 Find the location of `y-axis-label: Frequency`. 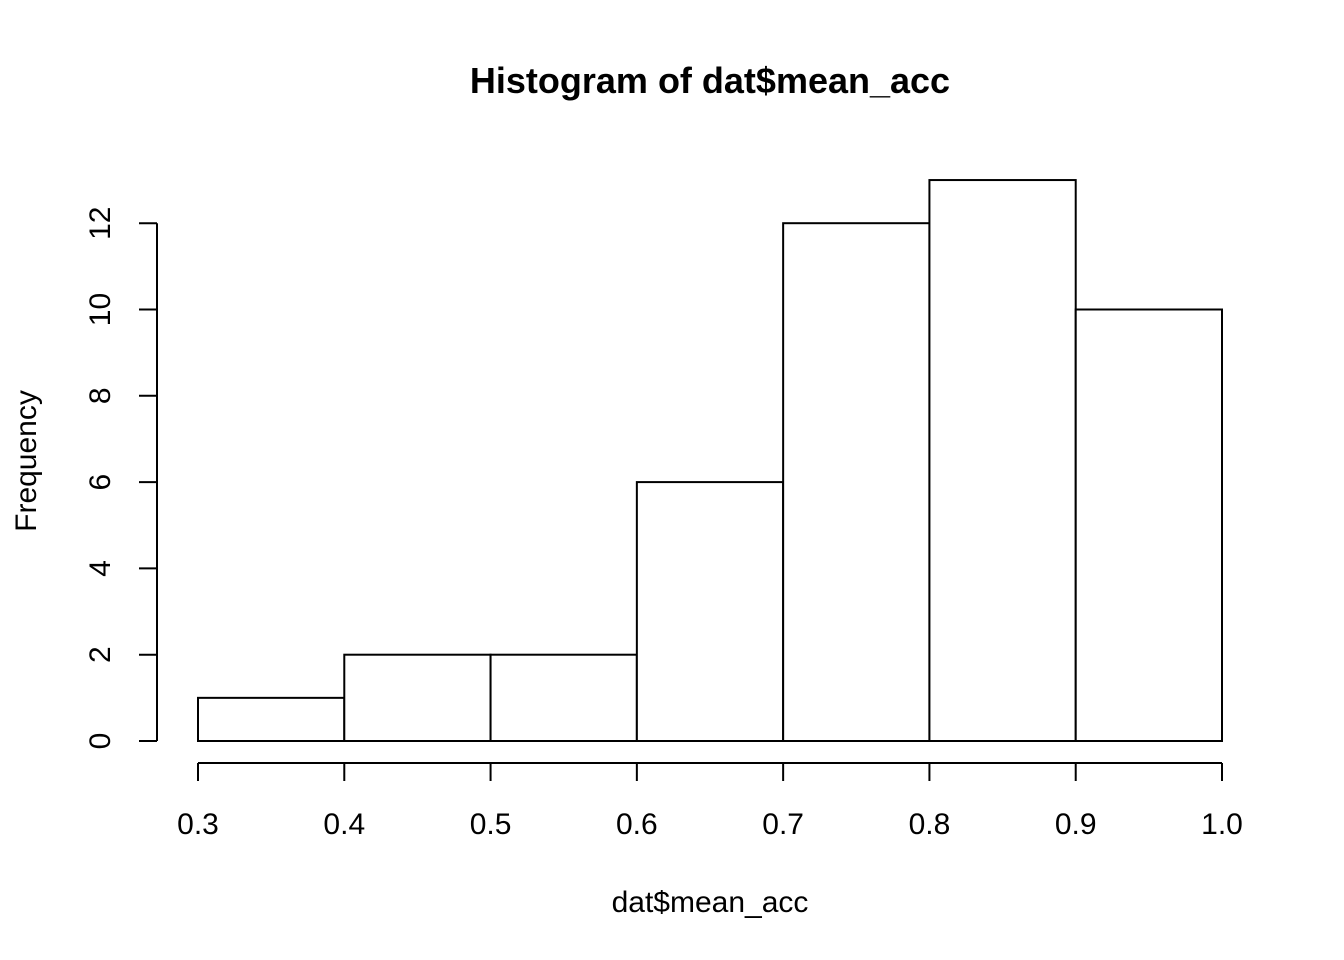

y-axis-label: Frequency is located at coordinates (26, 461).